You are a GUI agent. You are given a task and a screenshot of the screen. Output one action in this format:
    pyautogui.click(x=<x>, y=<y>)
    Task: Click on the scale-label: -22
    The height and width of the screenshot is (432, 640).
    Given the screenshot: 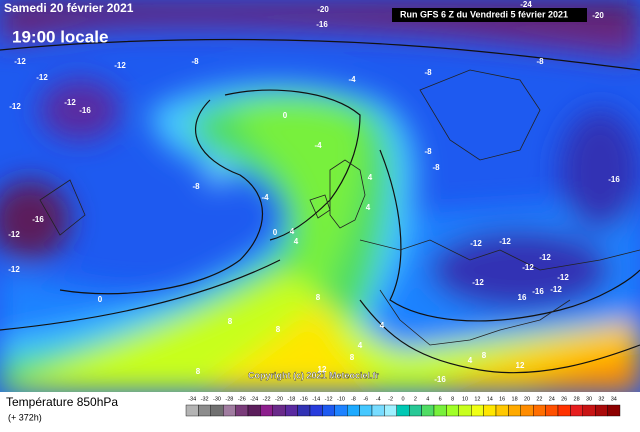 What is the action you would take?
    pyautogui.click(x=267, y=399)
    